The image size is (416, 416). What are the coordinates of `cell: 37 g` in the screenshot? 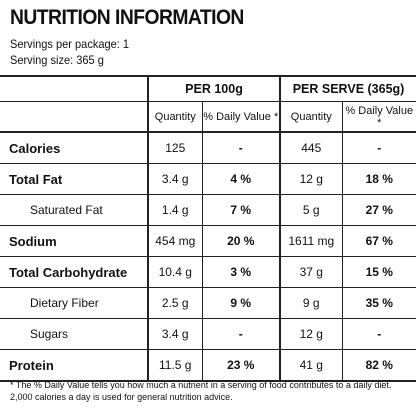 It's located at (311, 272).